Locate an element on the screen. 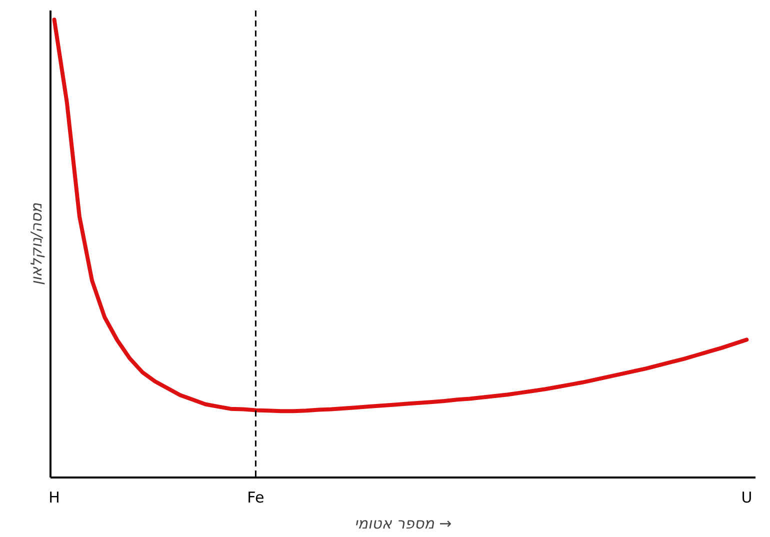 The width and height of the screenshot is (770, 537). y-axis-title: מסה/נוקלאון is located at coordinates (37, 244).